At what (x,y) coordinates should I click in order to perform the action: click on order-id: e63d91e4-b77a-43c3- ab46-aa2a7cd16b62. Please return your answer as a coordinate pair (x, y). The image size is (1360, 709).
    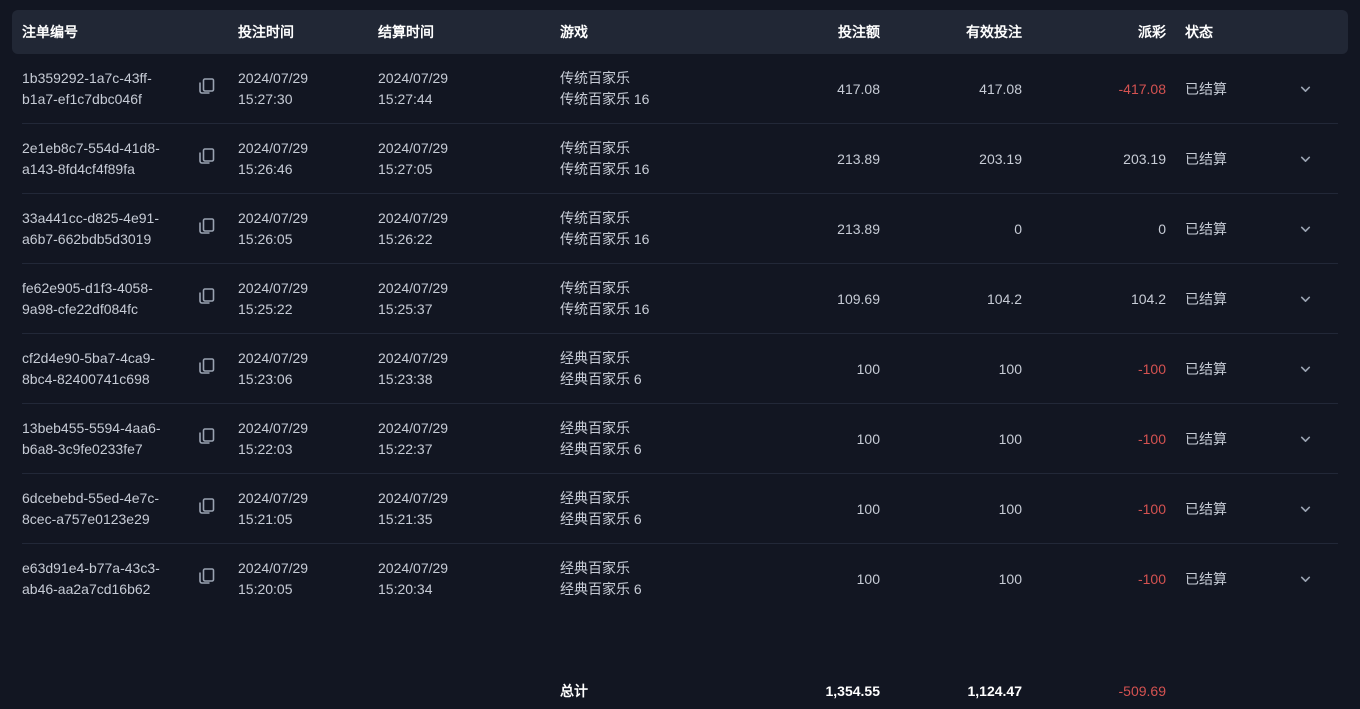
    Looking at the image, I should click on (91, 578).